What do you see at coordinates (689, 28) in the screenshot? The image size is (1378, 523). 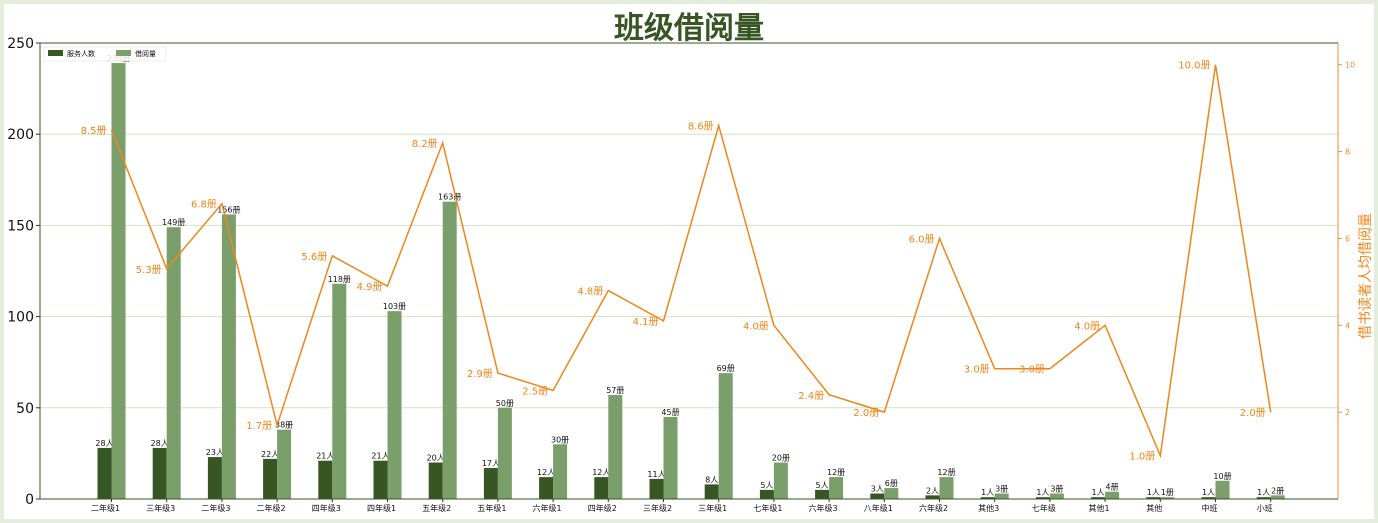 I see `chart-title: 班级借阅量` at bounding box center [689, 28].